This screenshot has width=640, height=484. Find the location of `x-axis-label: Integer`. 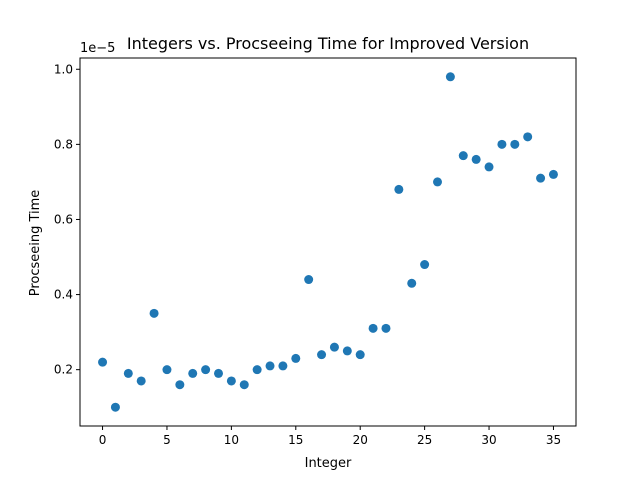

x-axis-label: Integer is located at coordinates (328, 463).